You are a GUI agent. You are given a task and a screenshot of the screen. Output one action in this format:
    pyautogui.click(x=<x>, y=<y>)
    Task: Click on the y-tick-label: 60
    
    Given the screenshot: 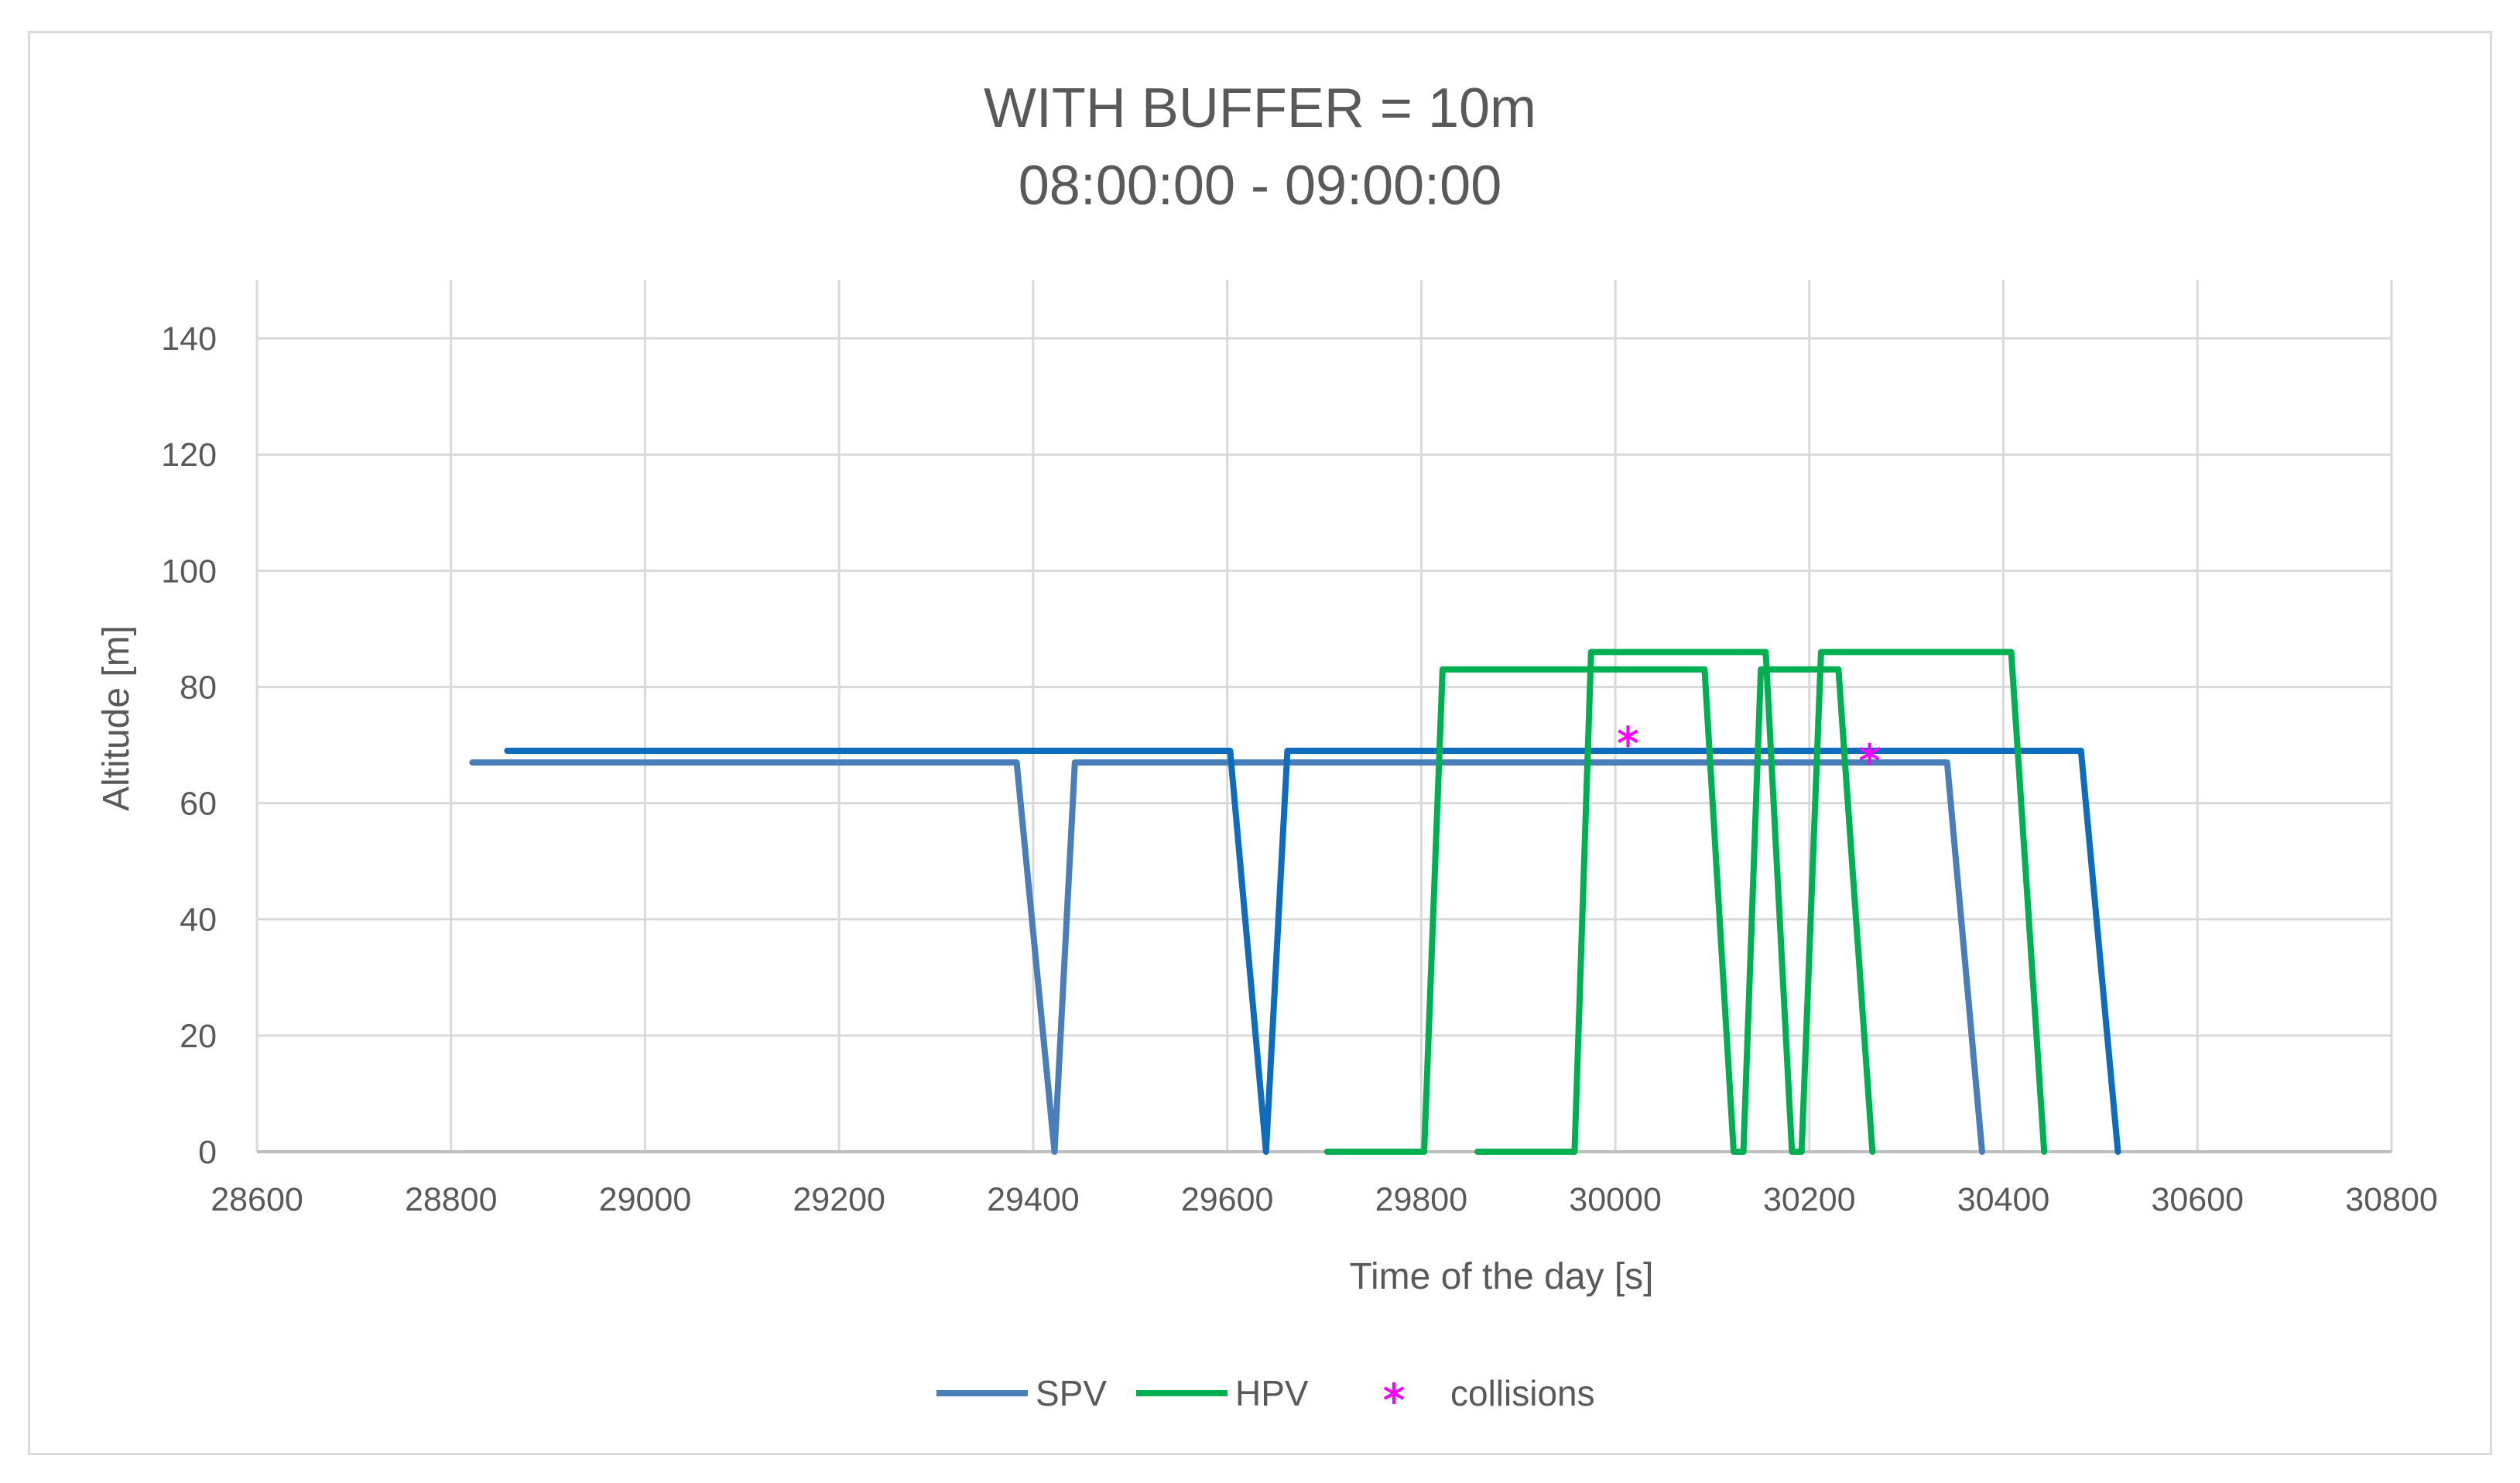 What is the action you would take?
    pyautogui.click(x=199, y=804)
    